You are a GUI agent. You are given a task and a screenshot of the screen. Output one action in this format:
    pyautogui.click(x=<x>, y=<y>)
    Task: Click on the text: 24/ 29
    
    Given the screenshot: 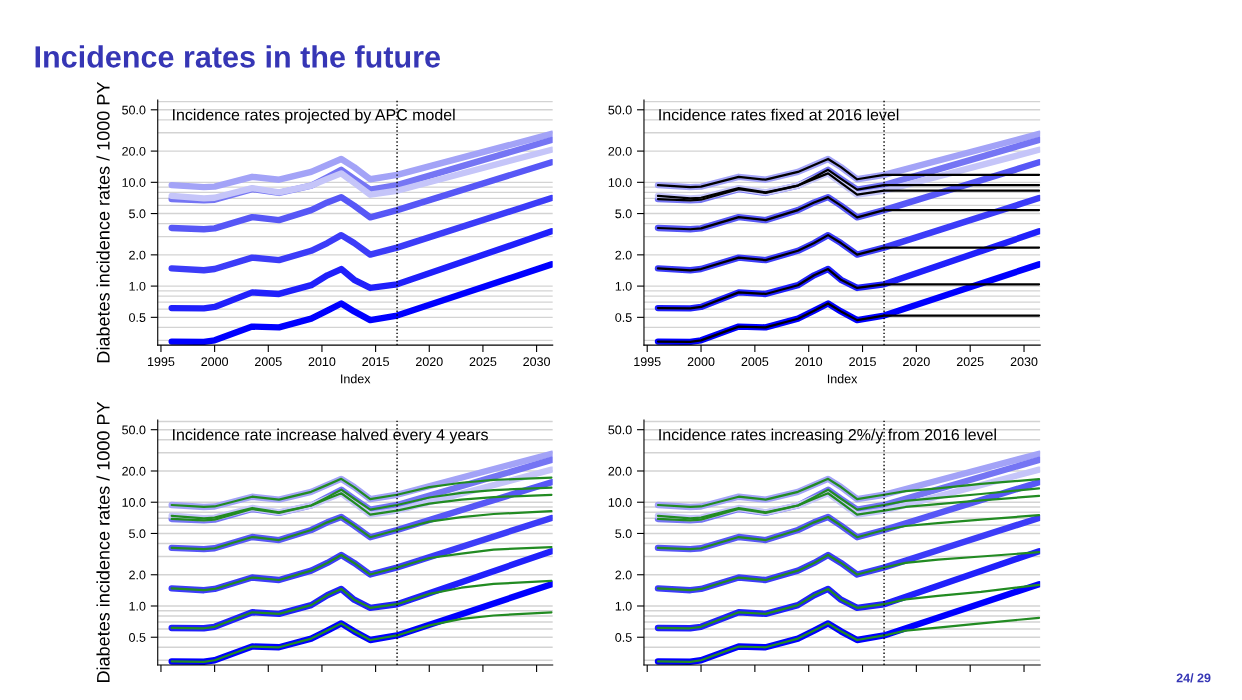 What is the action you would take?
    pyautogui.click(x=1193, y=678)
    